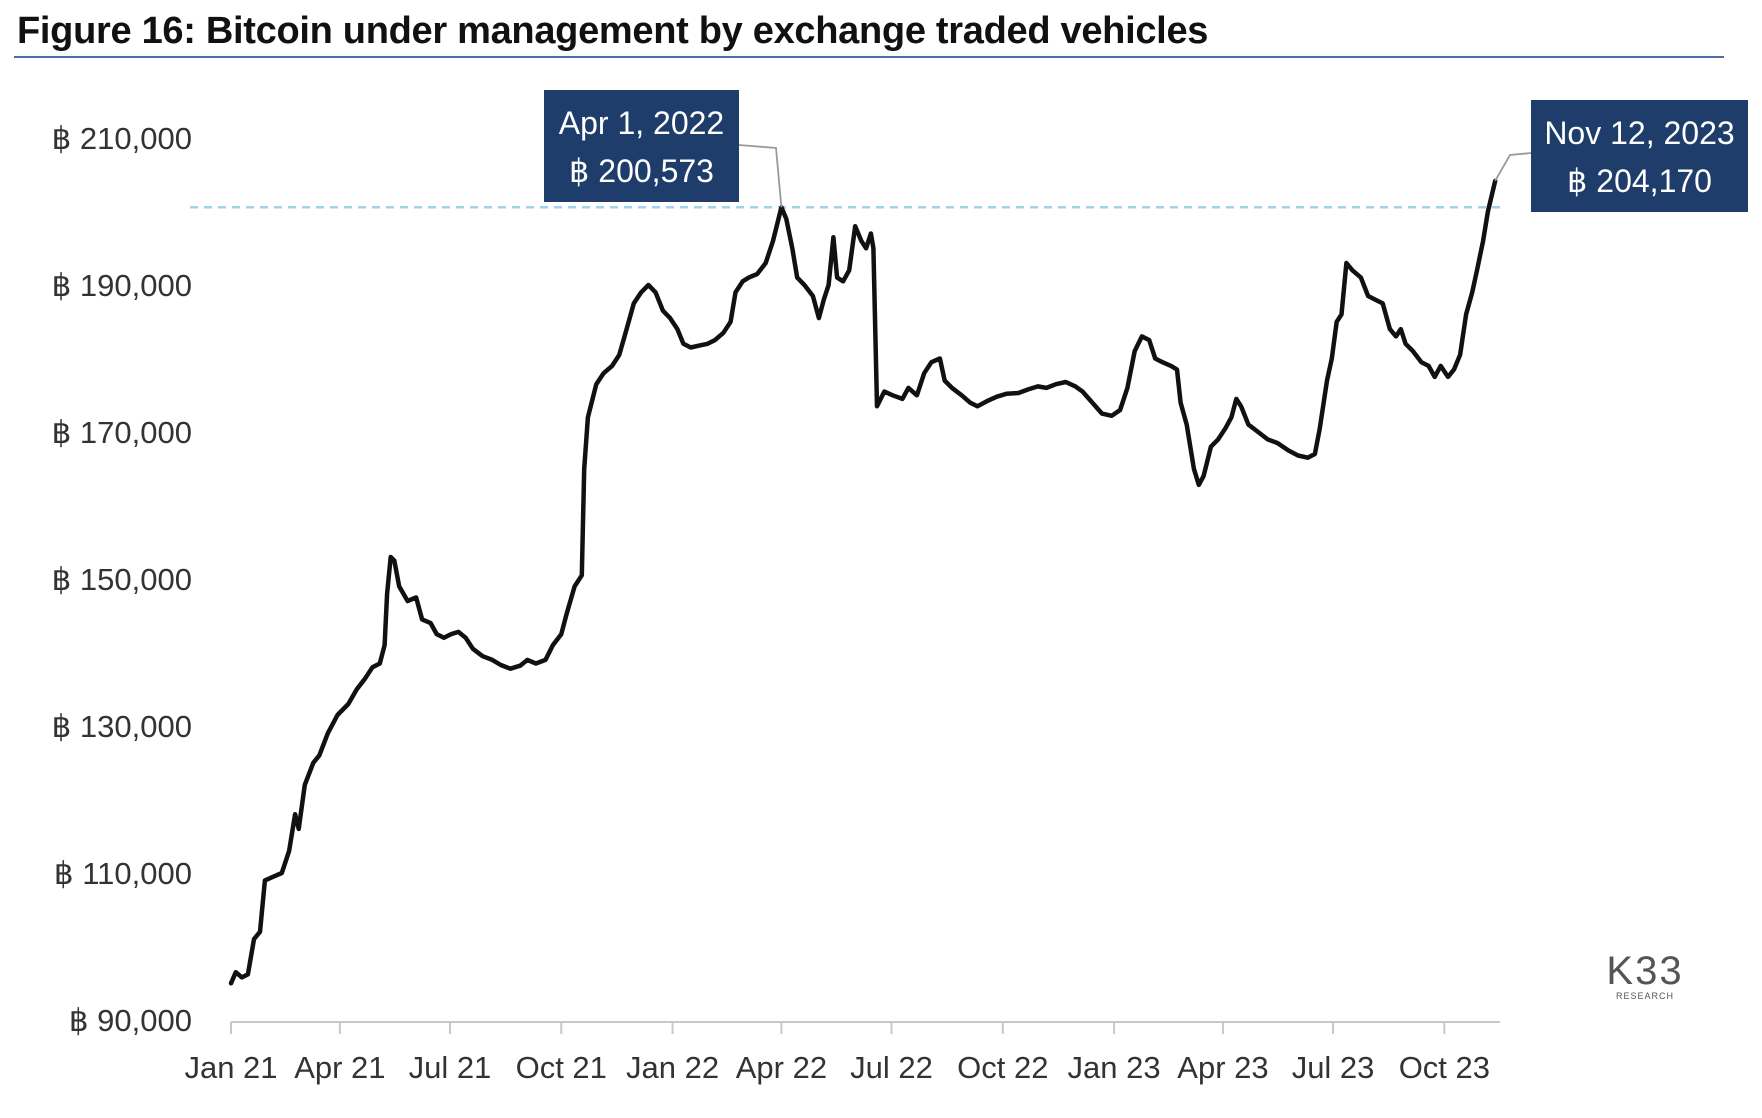  What do you see at coordinates (339, 1067) in the screenshot?
I see `x-tick-label: Apr 21` at bounding box center [339, 1067].